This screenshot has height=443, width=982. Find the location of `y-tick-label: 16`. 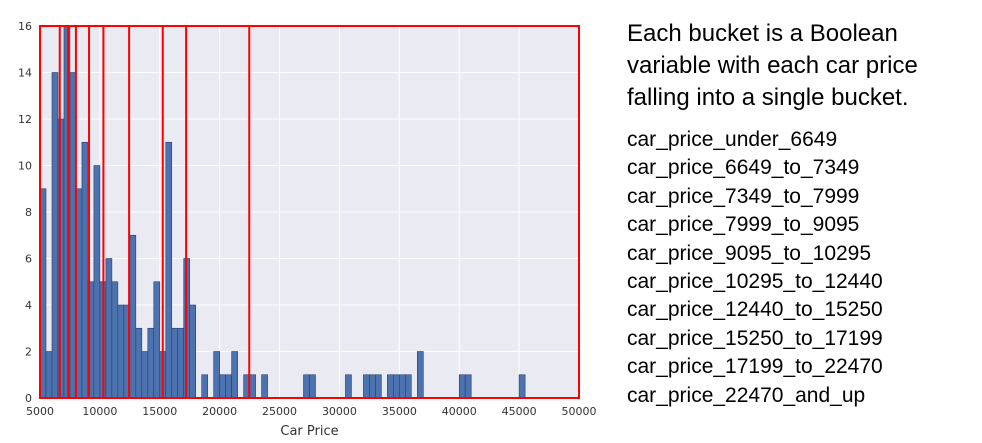

y-tick-label: 16 is located at coordinates (25, 26).